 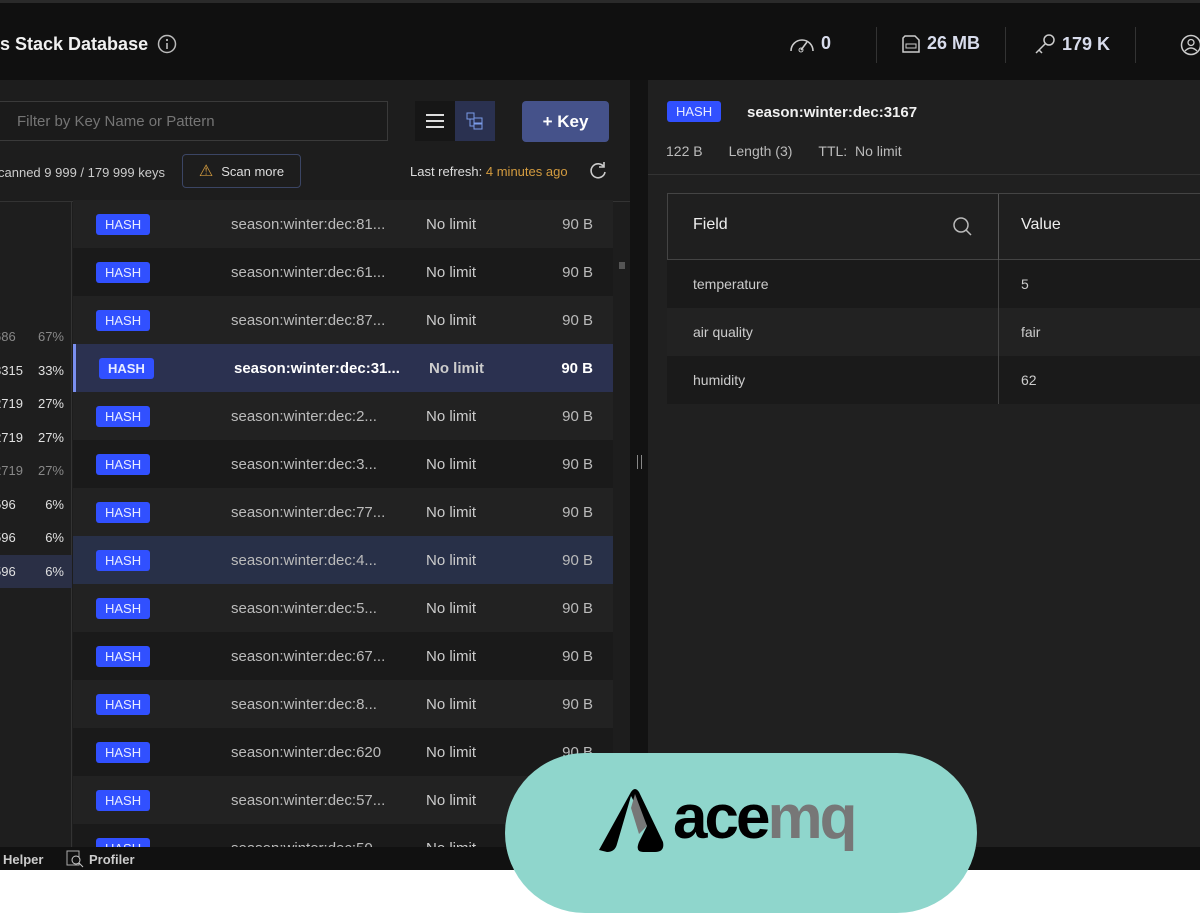 What do you see at coordinates (446, 171) in the screenshot?
I see `refresh-label: Last refresh:` at bounding box center [446, 171].